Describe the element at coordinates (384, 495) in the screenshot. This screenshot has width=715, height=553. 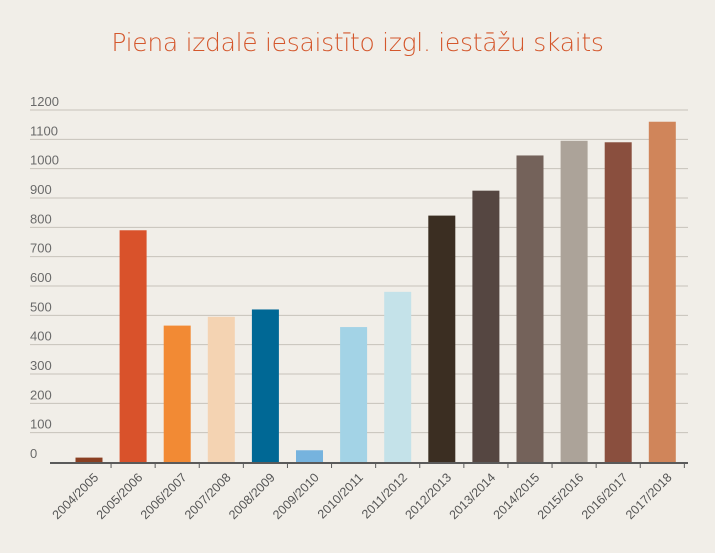
I see `x-tick-label: 2011/2012` at that location.